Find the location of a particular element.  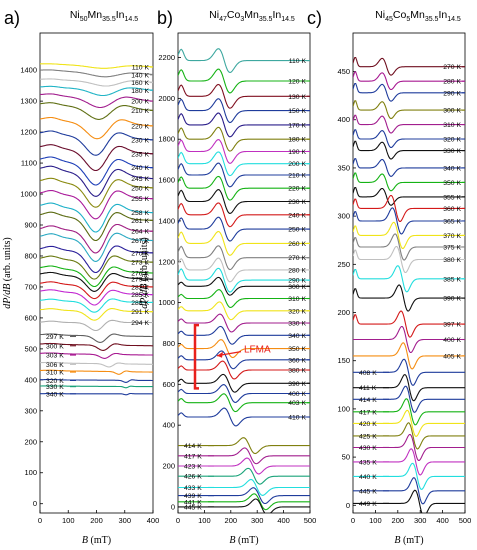

series-line-397-K is located at coordinates (409, 324).